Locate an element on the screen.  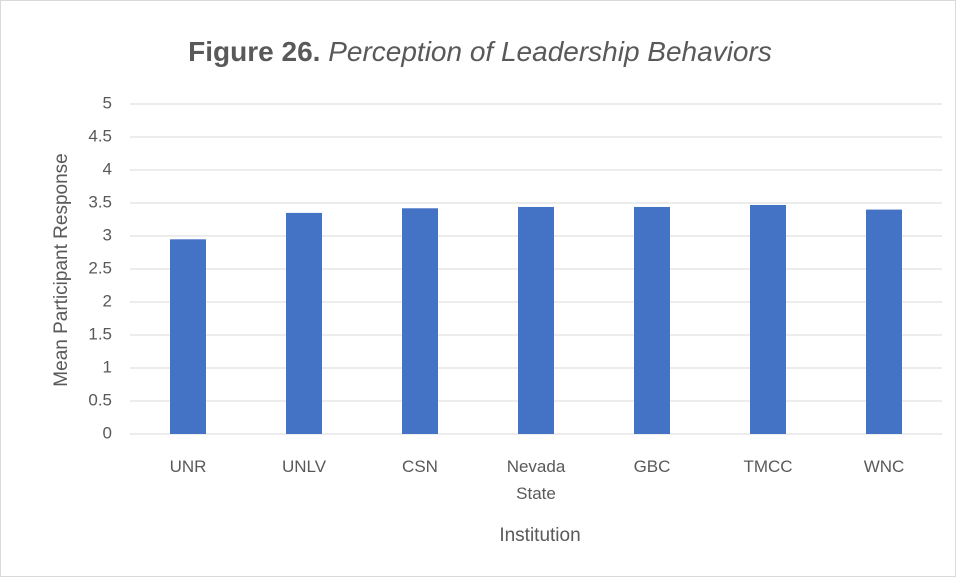
y-tick-label: 4.5 is located at coordinates (100, 135).